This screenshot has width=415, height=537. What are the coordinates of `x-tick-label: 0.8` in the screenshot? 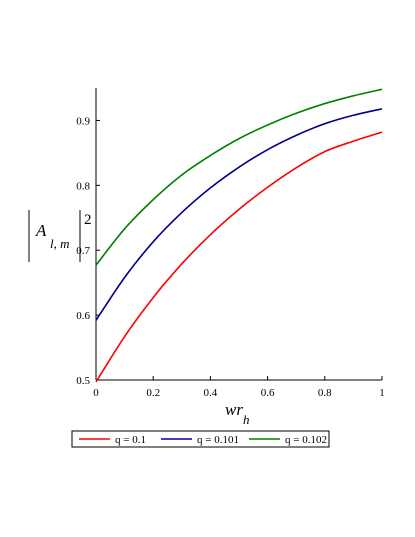 It's located at (325, 393).